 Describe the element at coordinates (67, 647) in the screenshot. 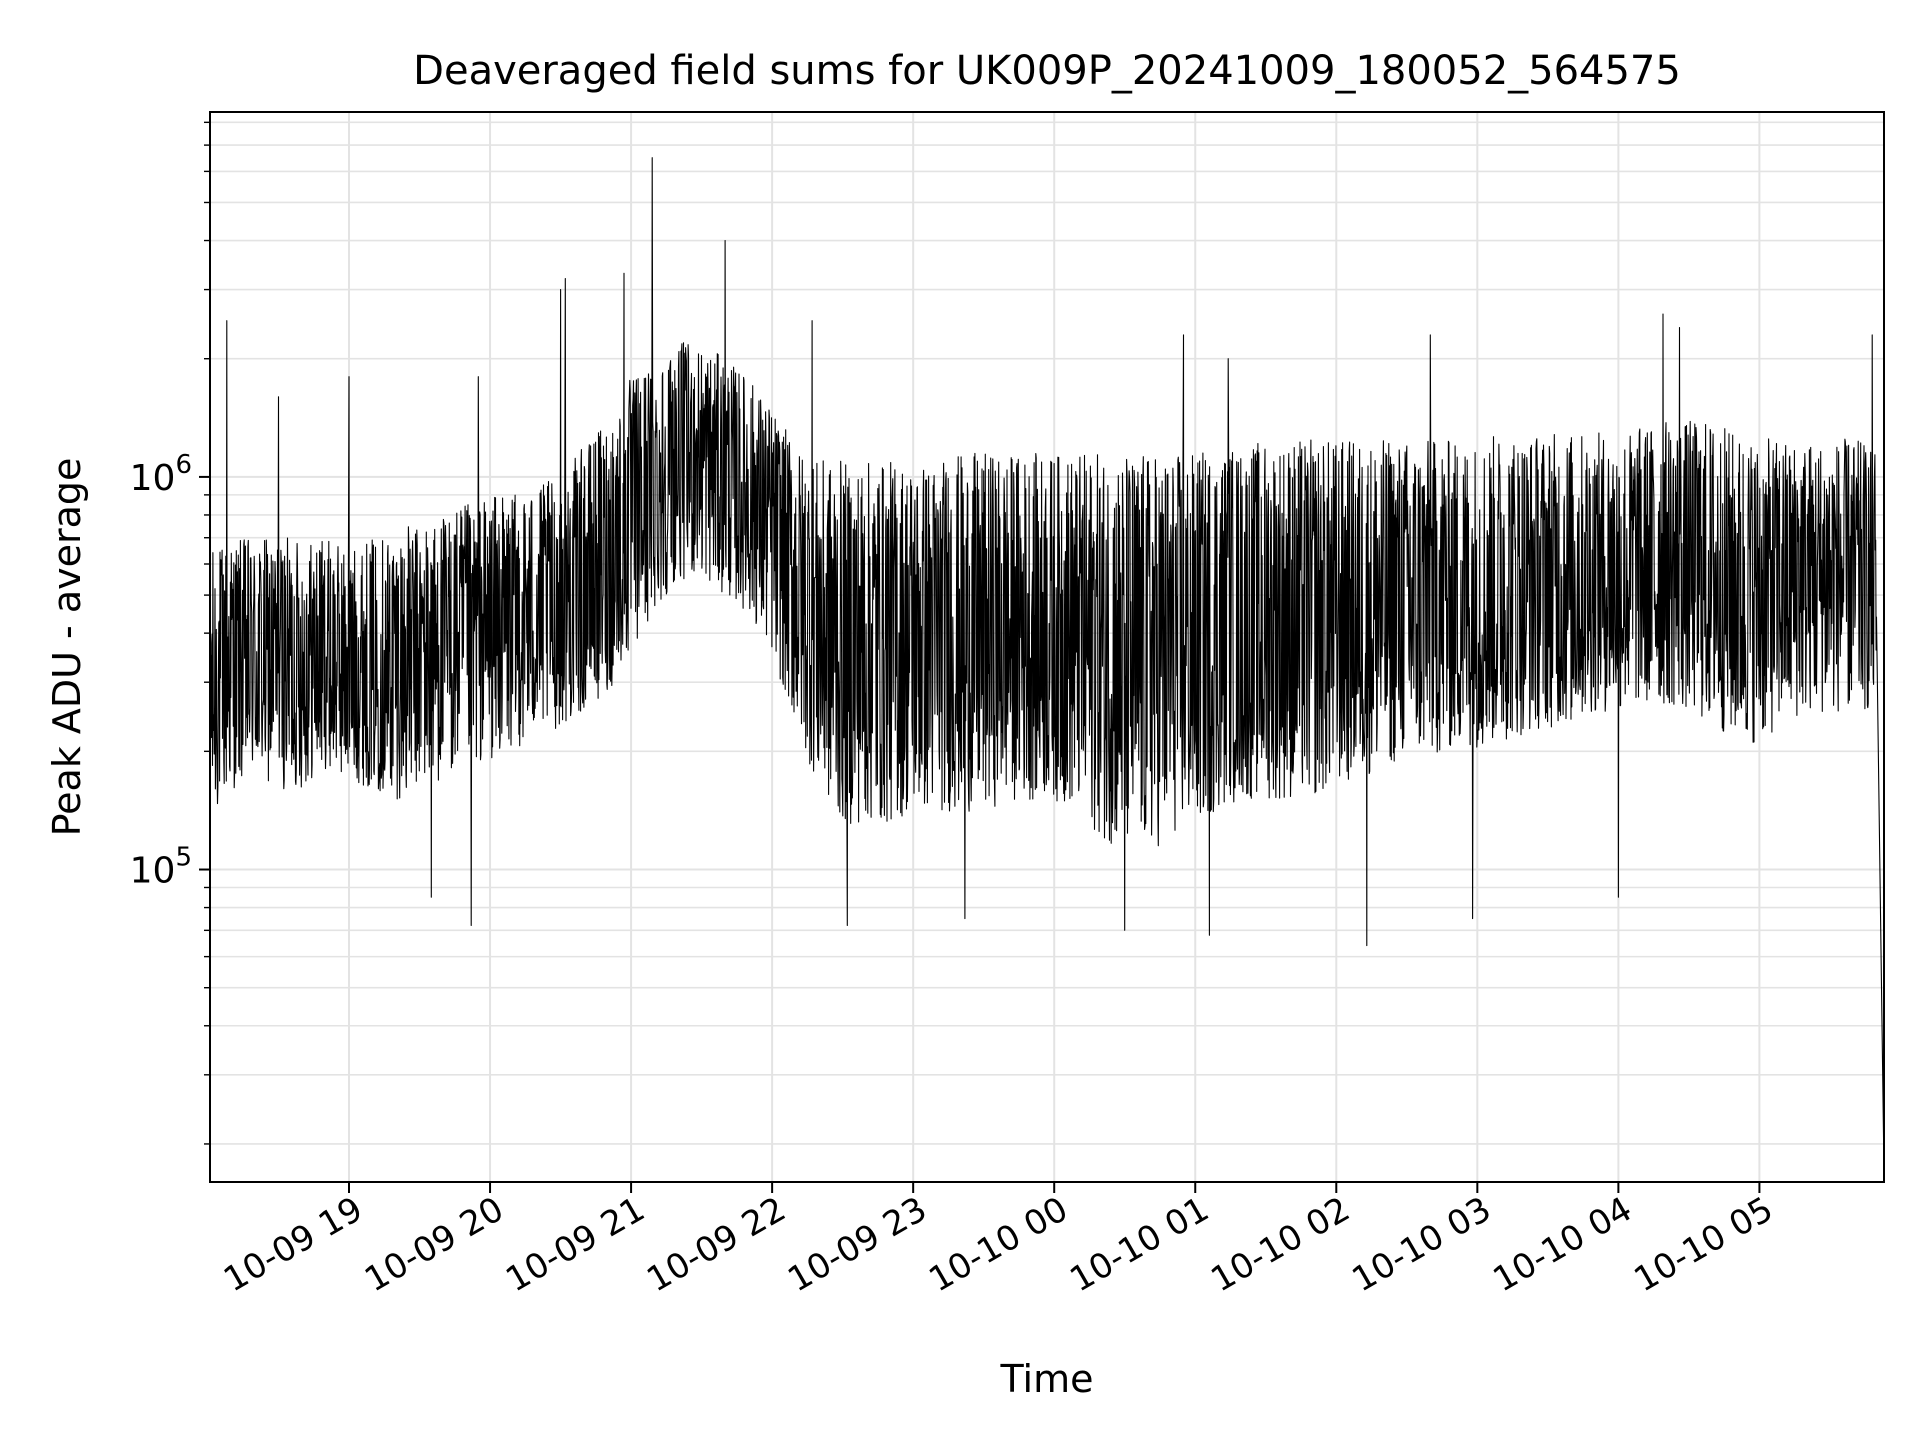

I see `y-axis-label: Peak ADU - average` at that location.